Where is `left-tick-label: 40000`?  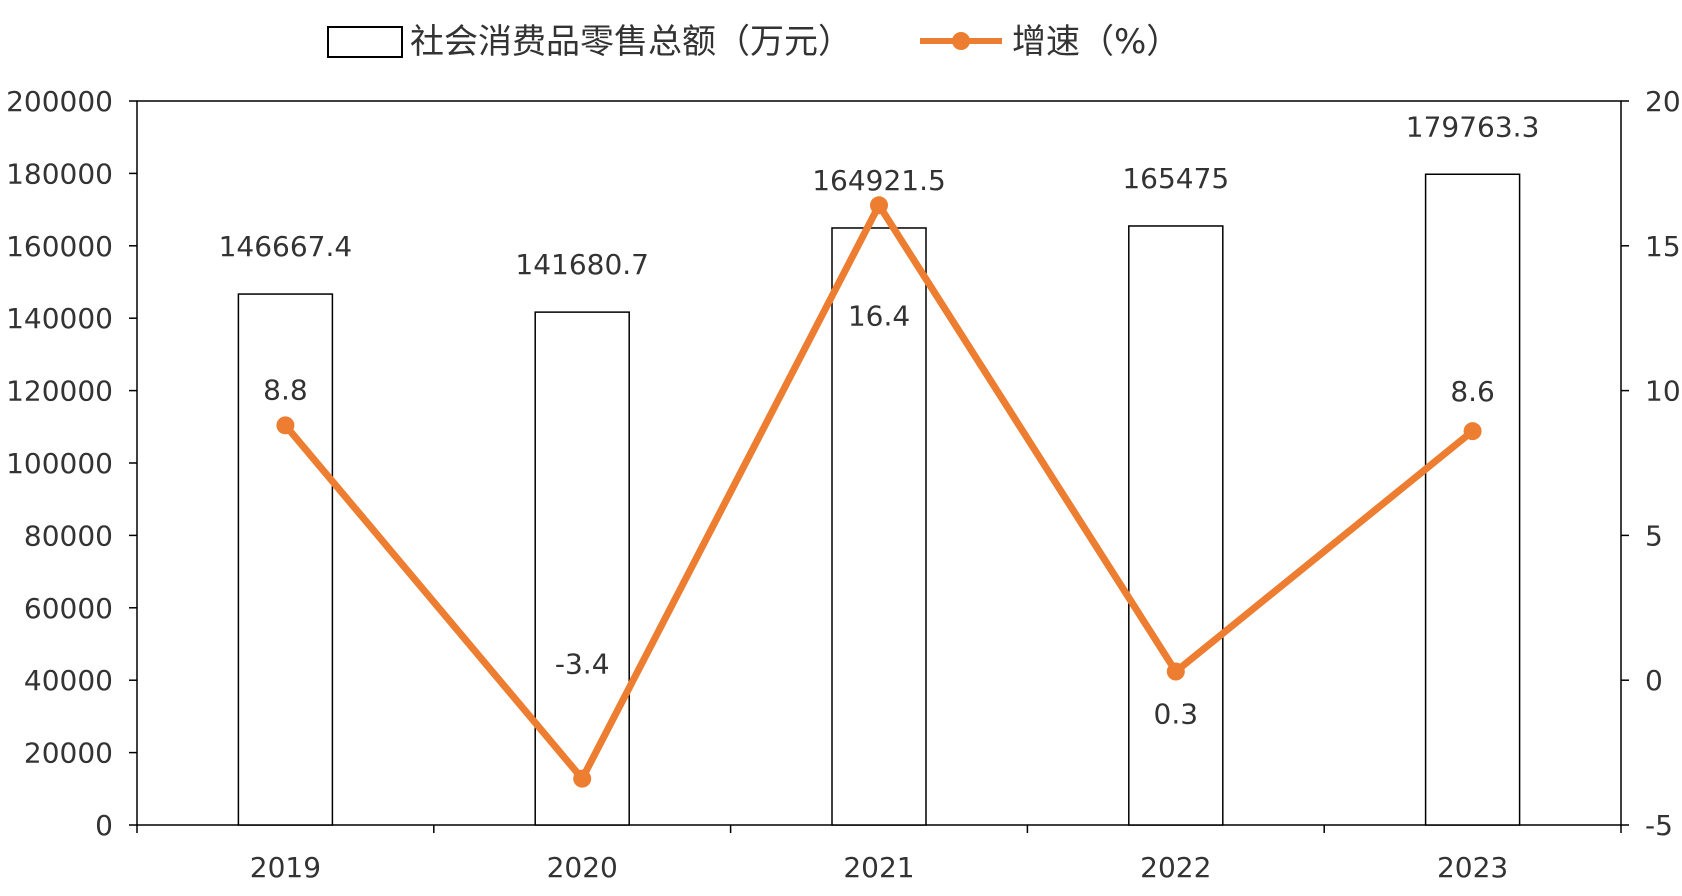
left-tick-label: 40000 is located at coordinates (68, 680).